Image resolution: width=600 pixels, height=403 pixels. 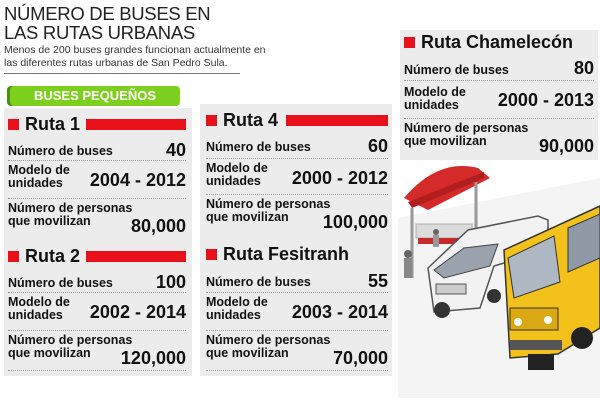 What do you see at coordinates (360, 358) in the screenshot?
I see `personas-value: 70,000` at bounding box center [360, 358].